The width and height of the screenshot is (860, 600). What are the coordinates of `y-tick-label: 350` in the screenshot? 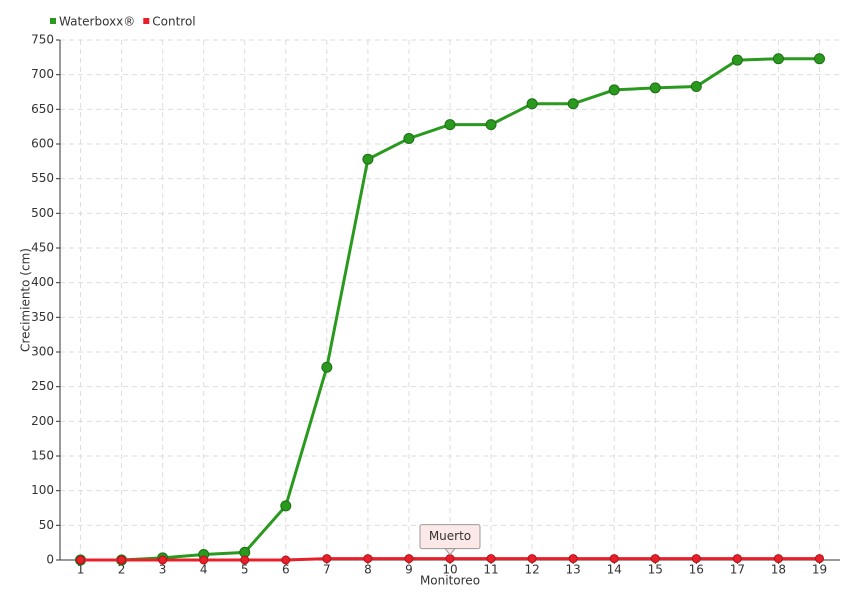 It's located at (42, 317).